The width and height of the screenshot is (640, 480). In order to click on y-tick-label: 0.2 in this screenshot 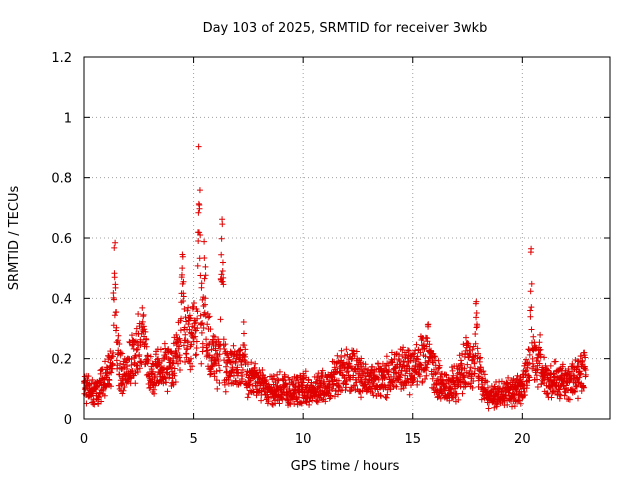, I will do `click(61, 360)`.